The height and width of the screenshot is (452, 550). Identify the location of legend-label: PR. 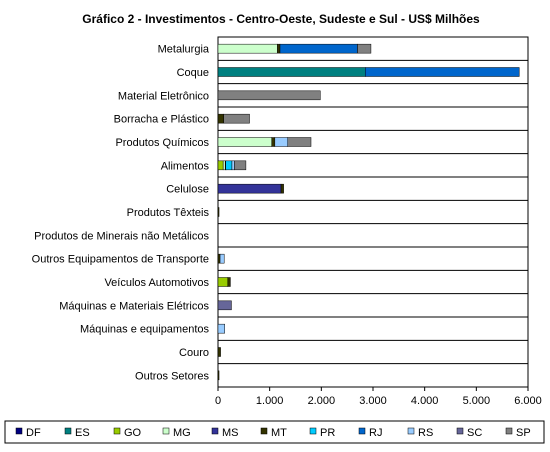
(327, 433).